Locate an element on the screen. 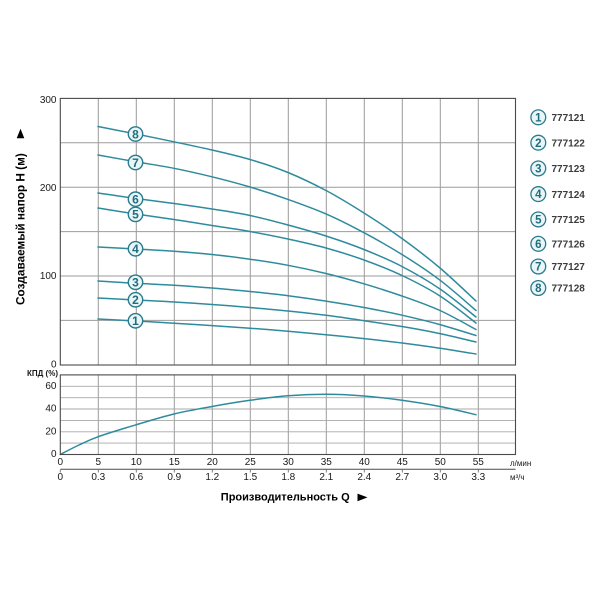  svg-text: 0.9 is located at coordinates (174, 477).